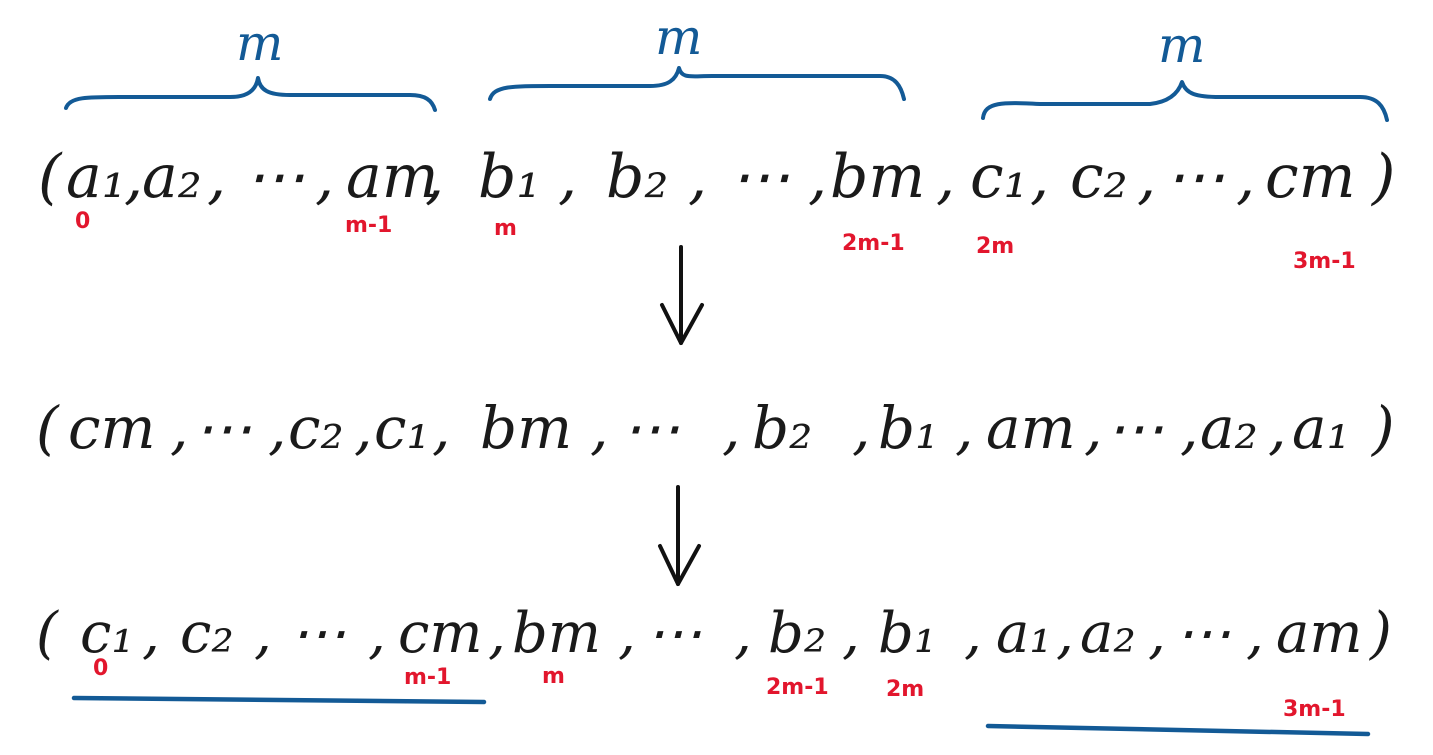 The height and width of the screenshot is (755, 1433). I want to click on row1-index-0: 0, so click(82, 221).